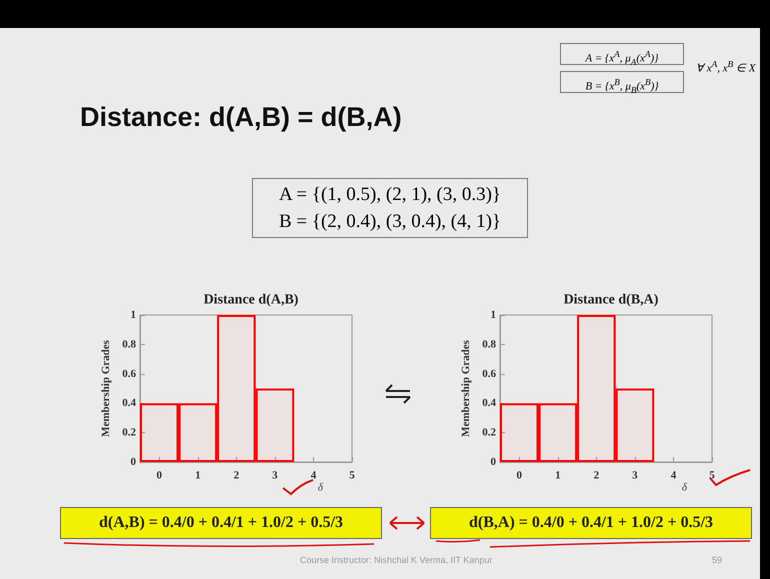  Describe the element at coordinates (717, 560) in the screenshot. I see `text: 59` at that location.